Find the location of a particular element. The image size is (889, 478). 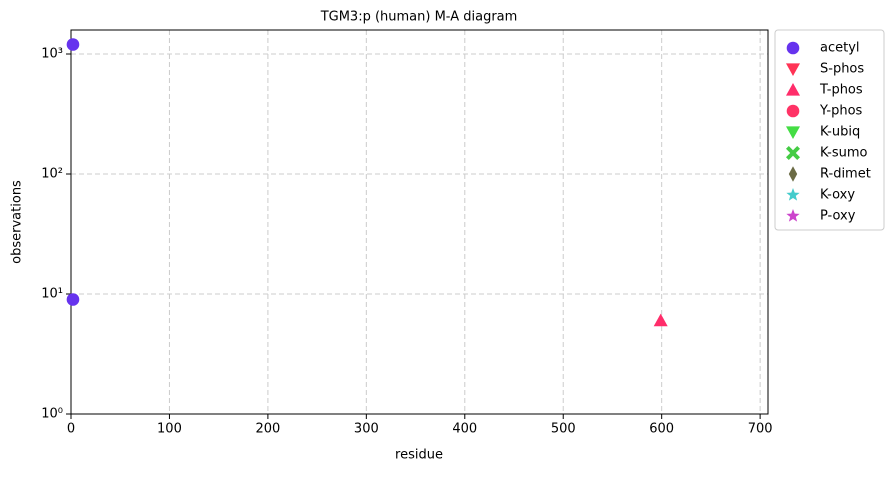

x-tick-label: 700 is located at coordinates (760, 429).